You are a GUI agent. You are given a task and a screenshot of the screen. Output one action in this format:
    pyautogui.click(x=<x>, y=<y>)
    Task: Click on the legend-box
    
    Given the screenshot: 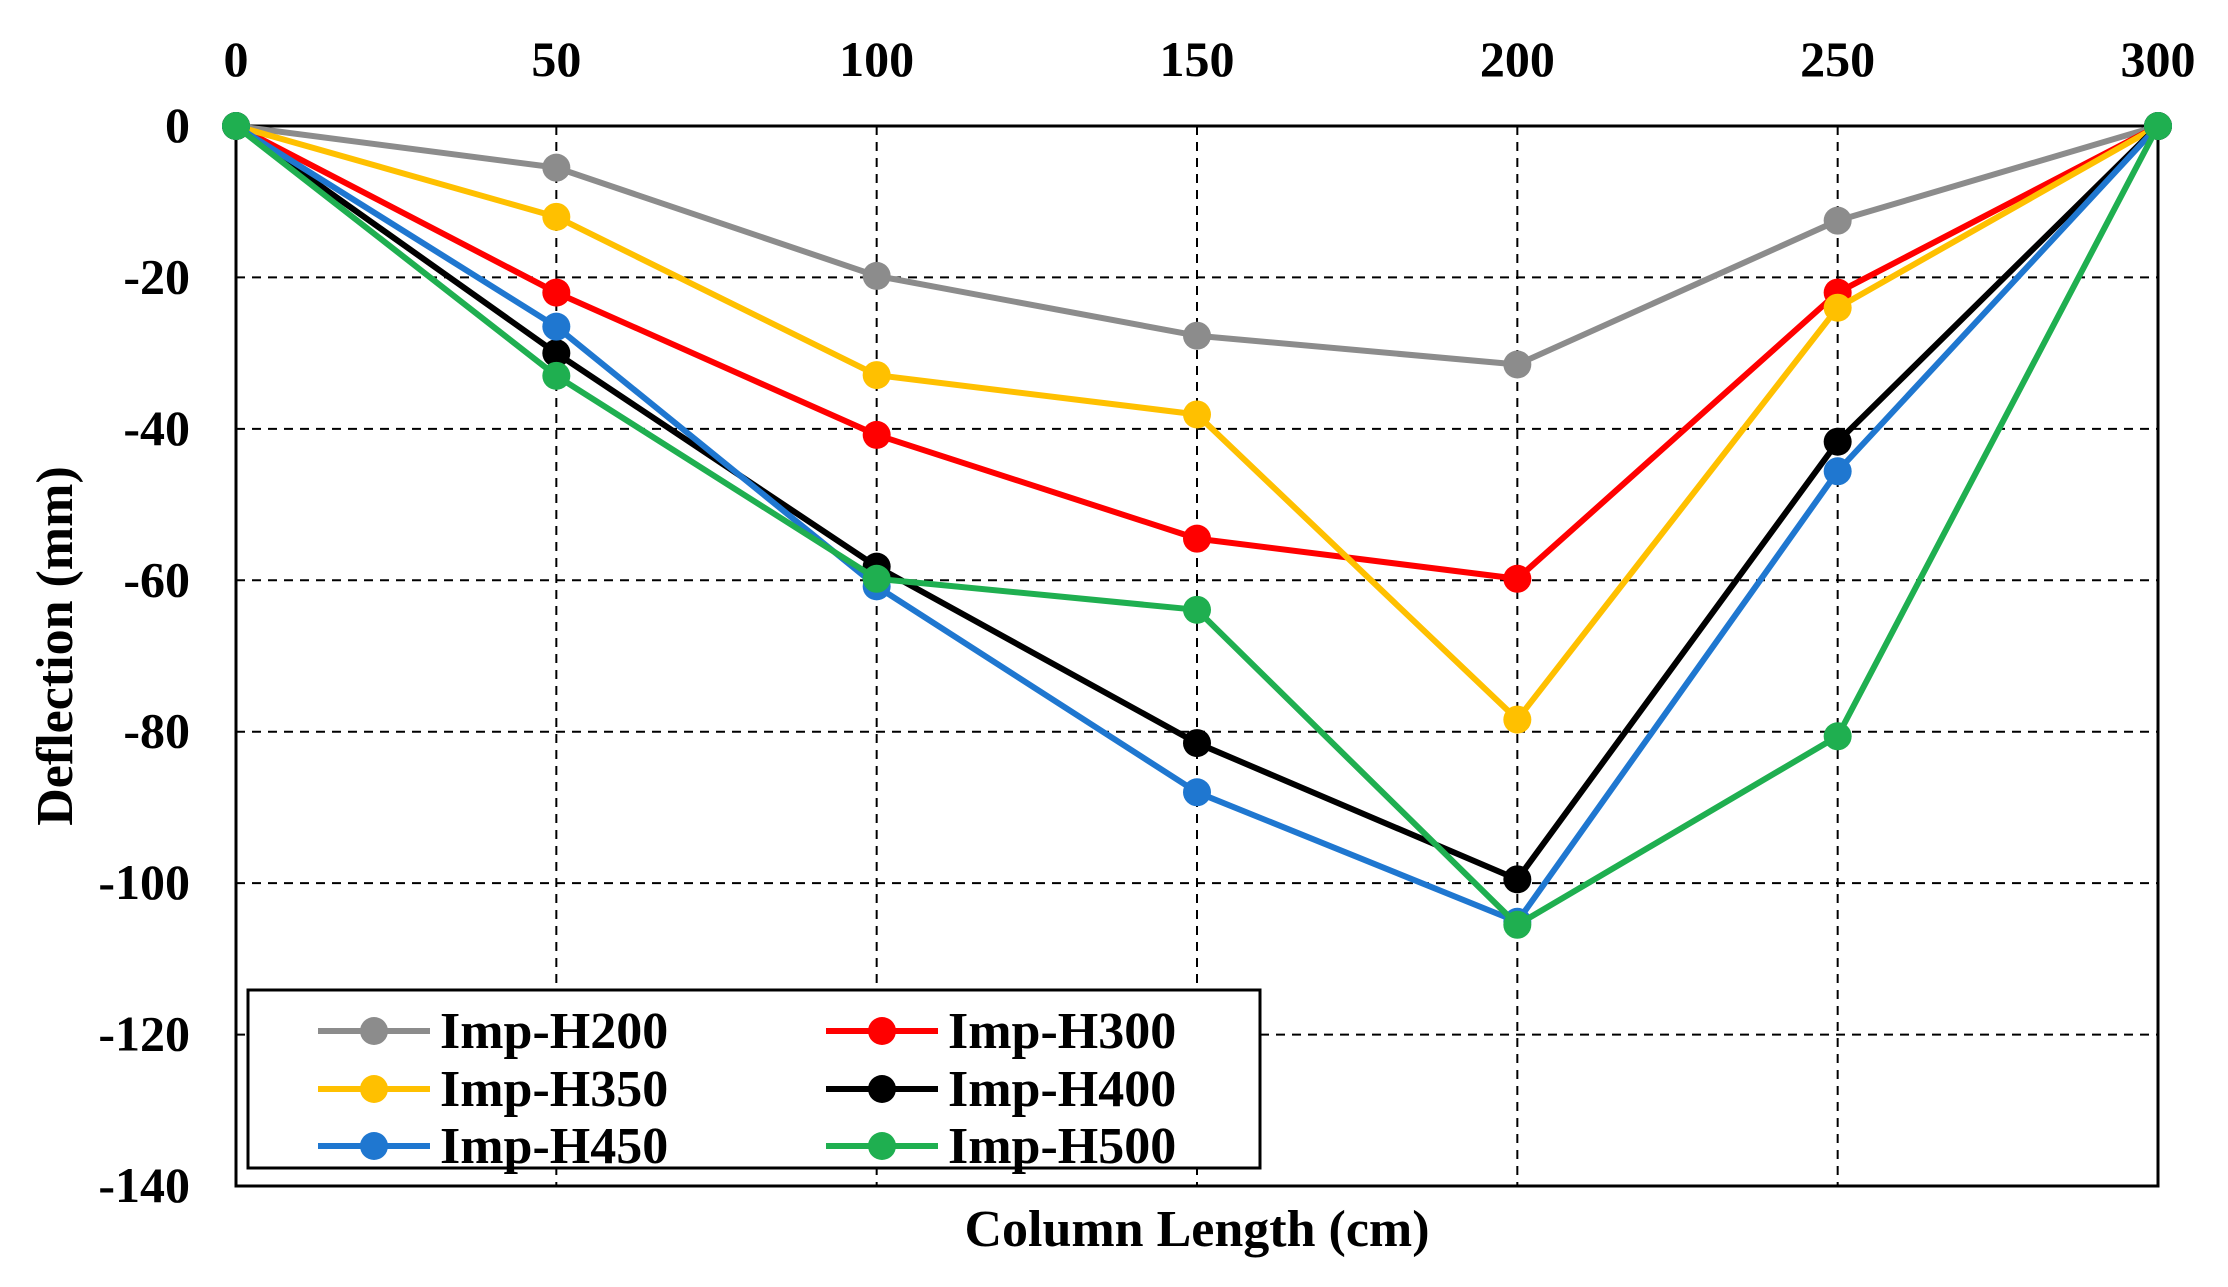 What is the action you would take?
    pyautogui.click(x=754, y=1079)
    